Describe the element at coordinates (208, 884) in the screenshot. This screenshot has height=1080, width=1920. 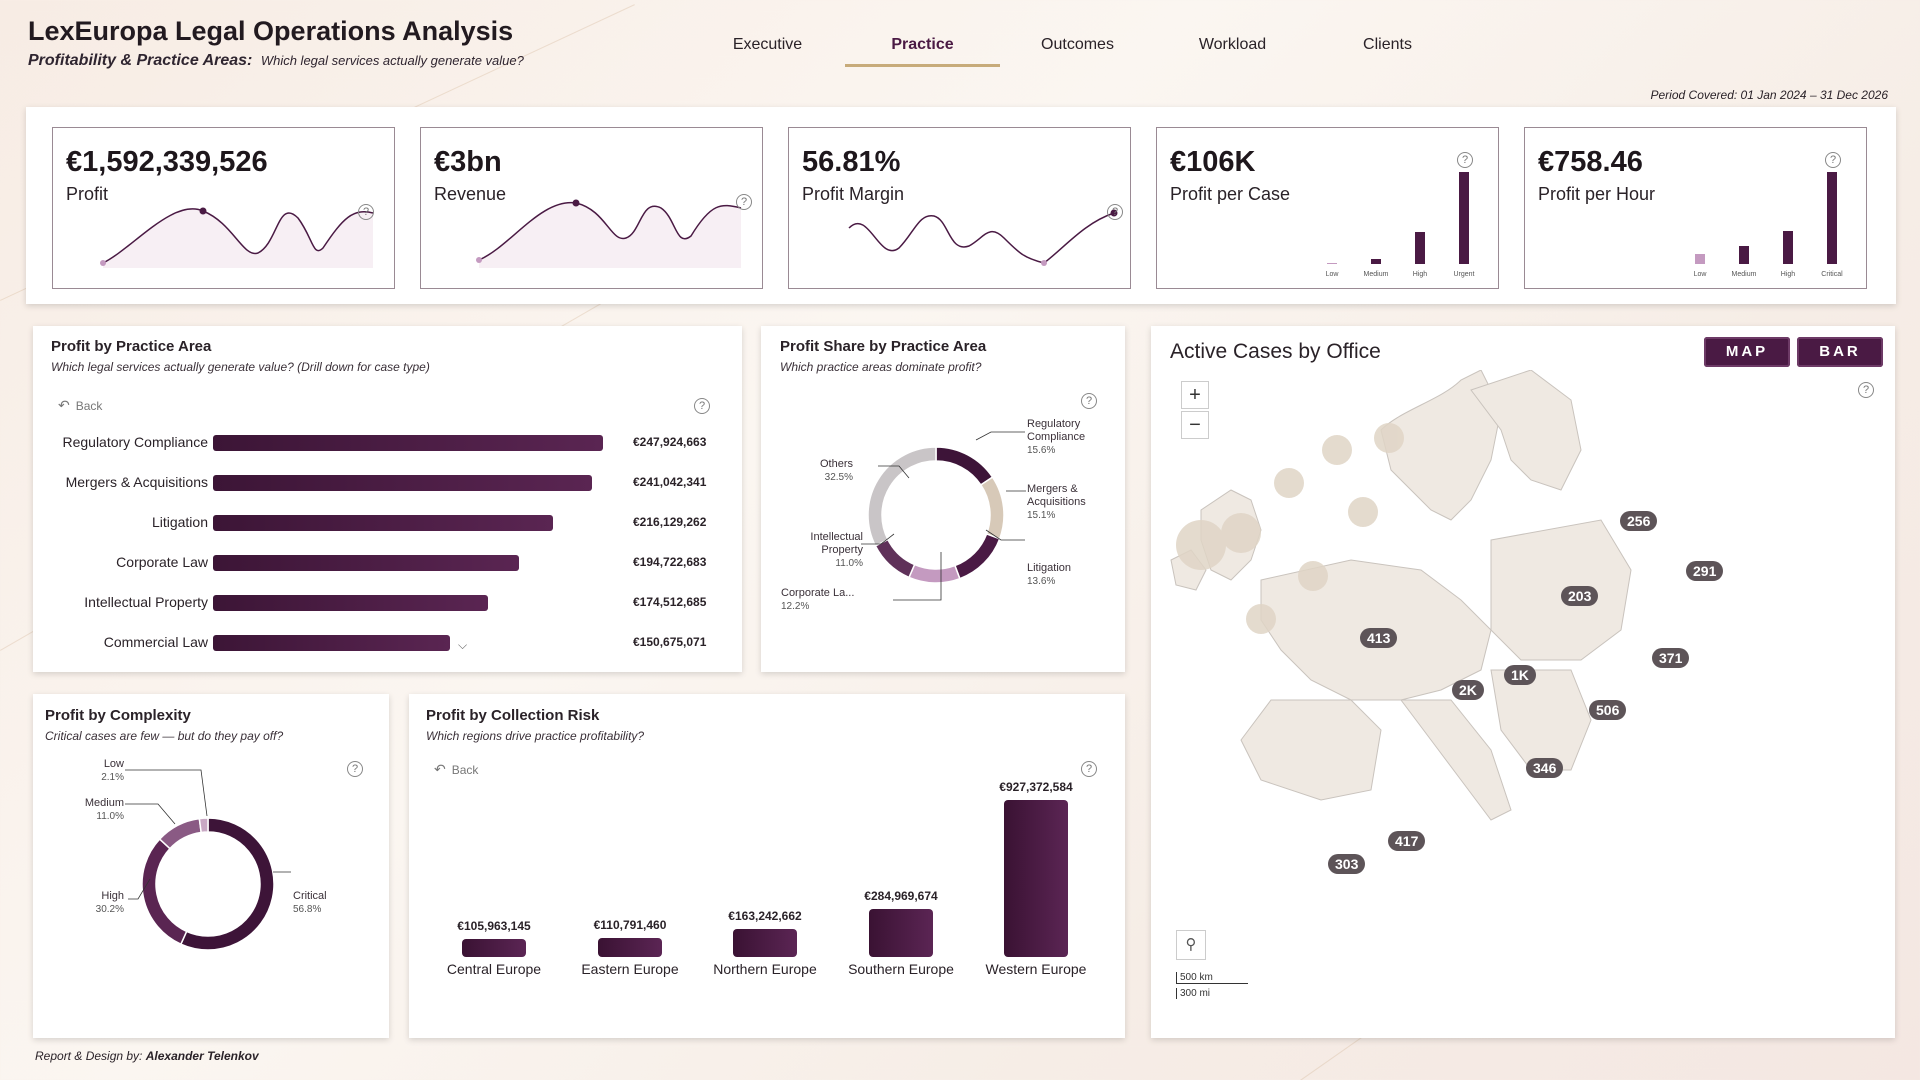
I see `complexity-donut` at that location.